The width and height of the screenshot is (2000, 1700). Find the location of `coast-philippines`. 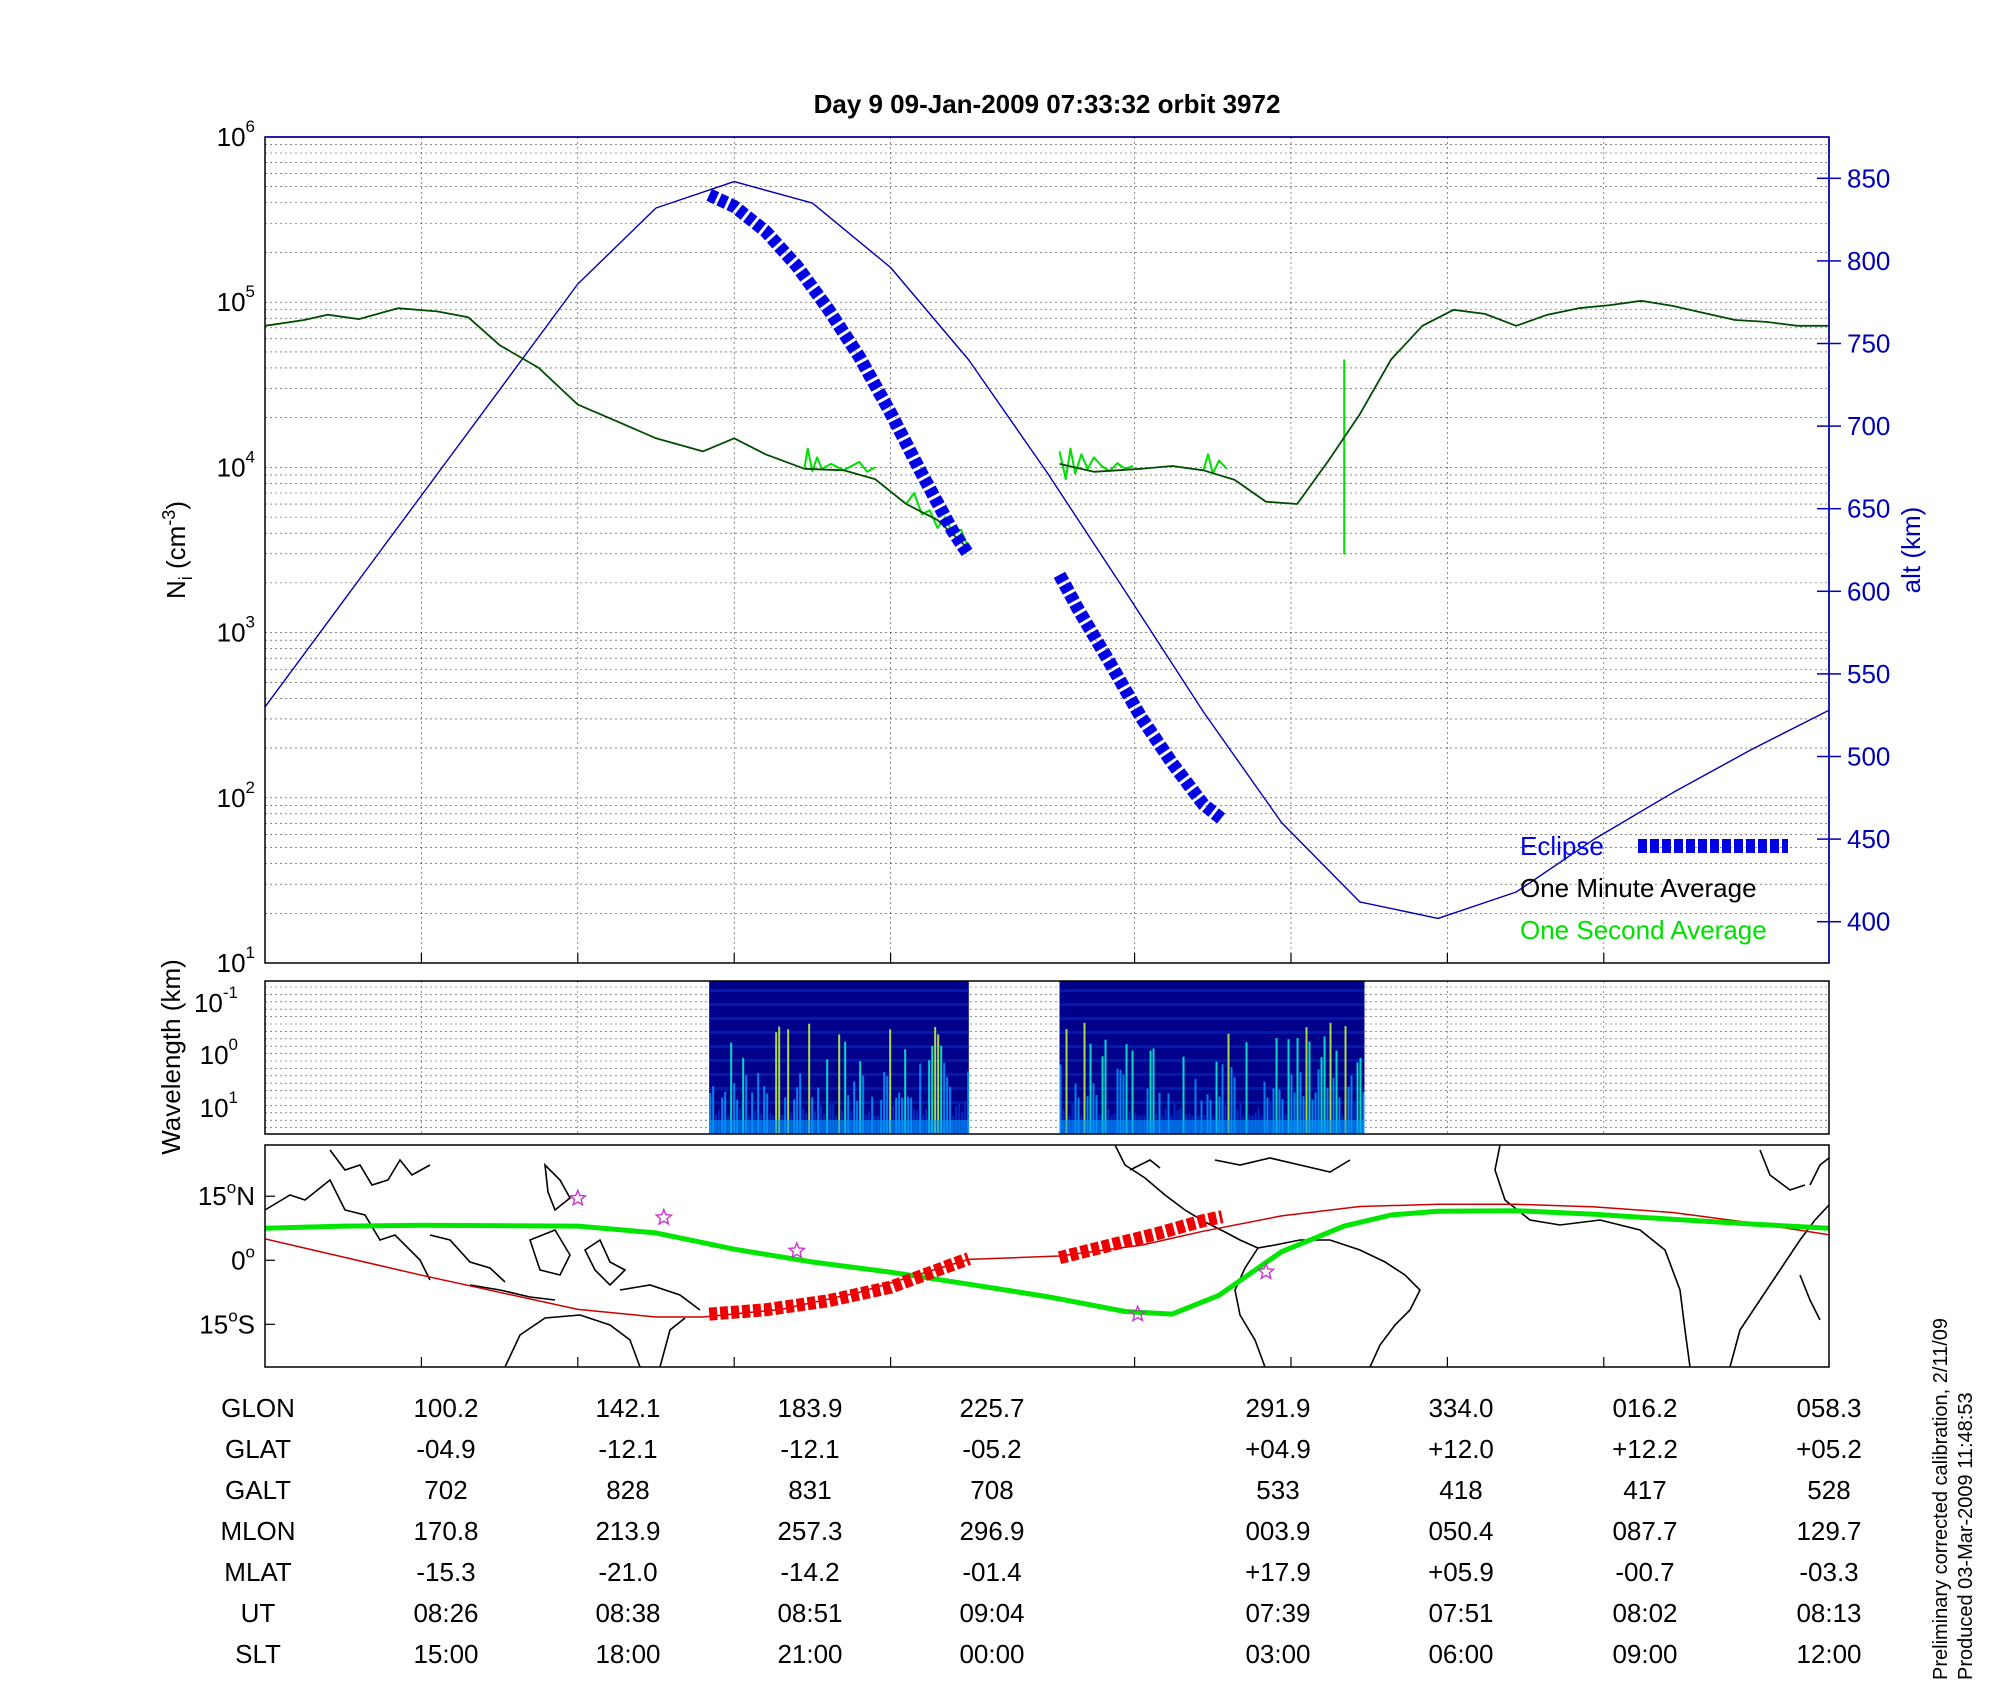

coast-philippines is located at coordinates (557, 1187).